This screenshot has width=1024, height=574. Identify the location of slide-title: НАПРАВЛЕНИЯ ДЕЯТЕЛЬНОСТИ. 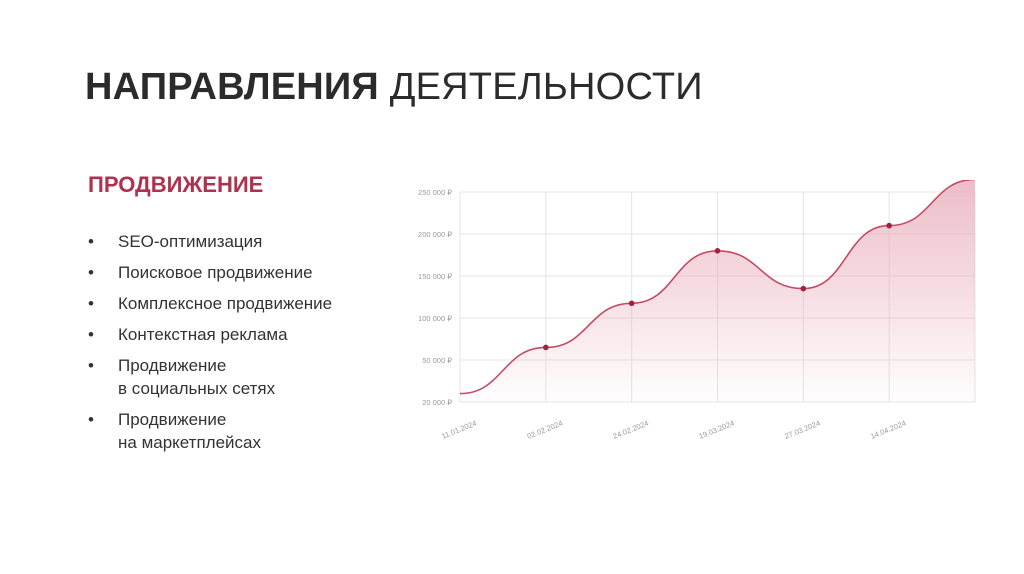
(394, 87).